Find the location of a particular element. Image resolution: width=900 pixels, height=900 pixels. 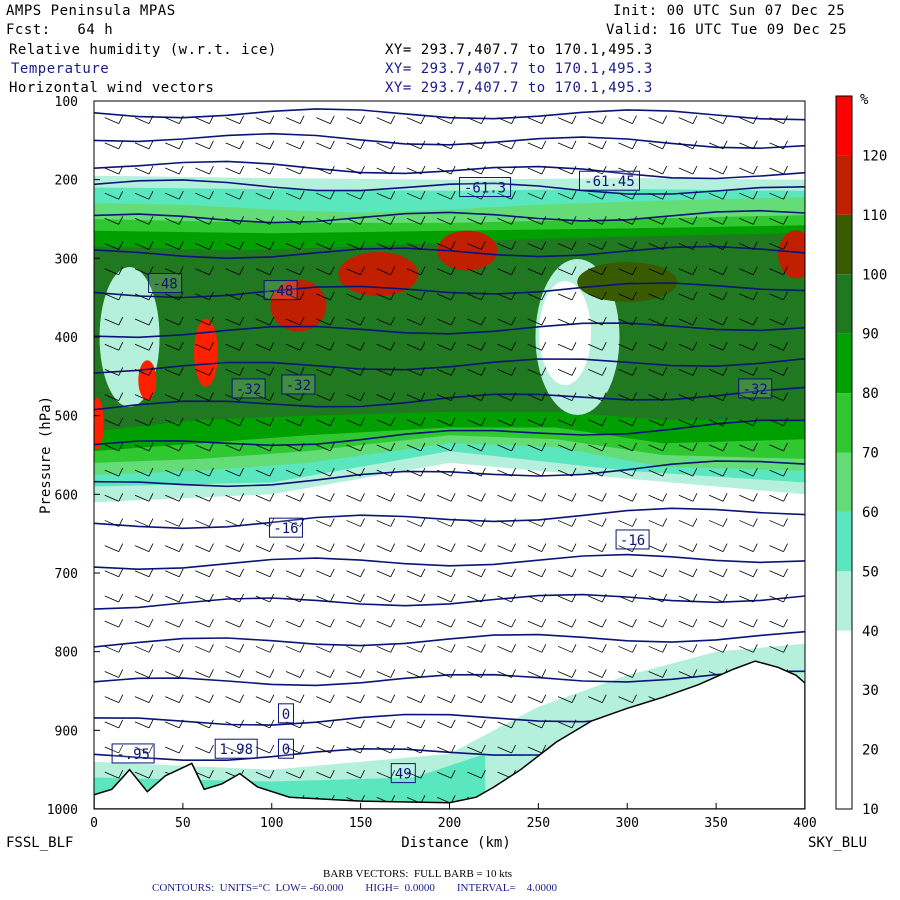

rh-blob-120-b is located at coordinates (147, 380).